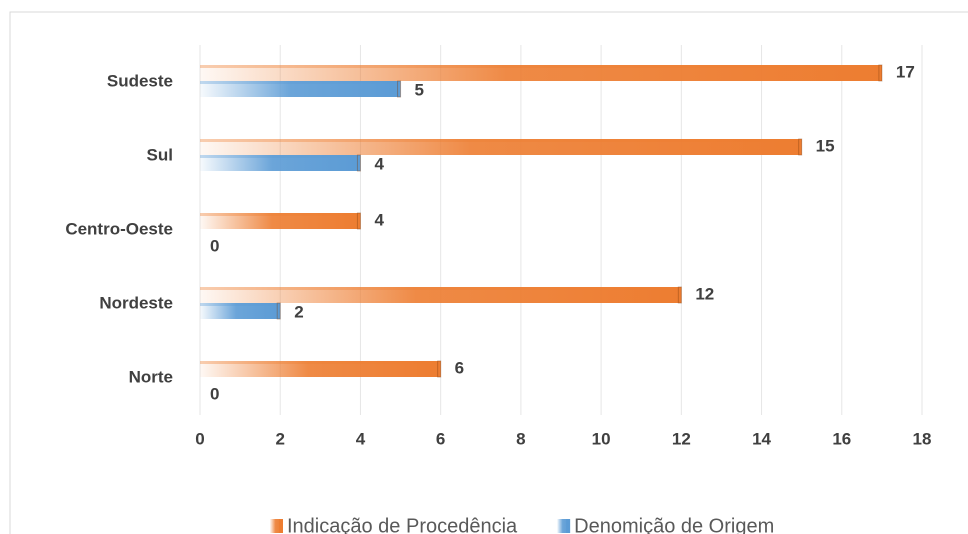  What do you see at coordinates (136, 302) in the screenshot?
I see `y-tick-label: Nordeste` at bounding box center [136, 302].